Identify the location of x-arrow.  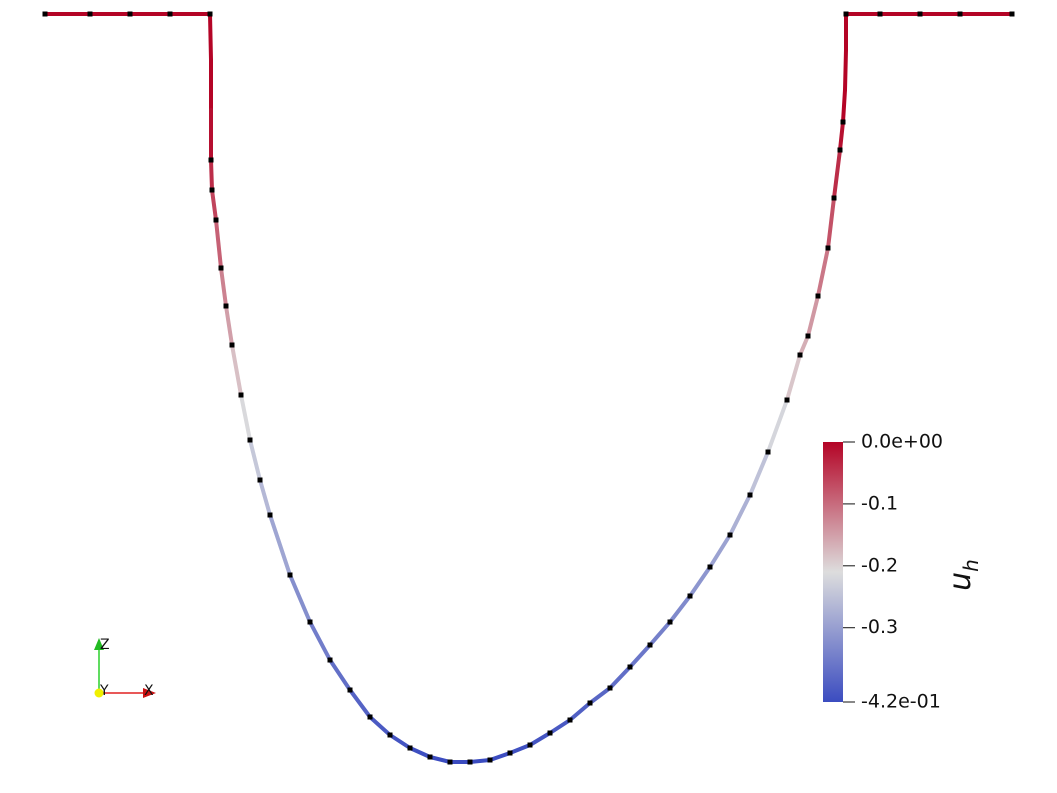
(149, 693).